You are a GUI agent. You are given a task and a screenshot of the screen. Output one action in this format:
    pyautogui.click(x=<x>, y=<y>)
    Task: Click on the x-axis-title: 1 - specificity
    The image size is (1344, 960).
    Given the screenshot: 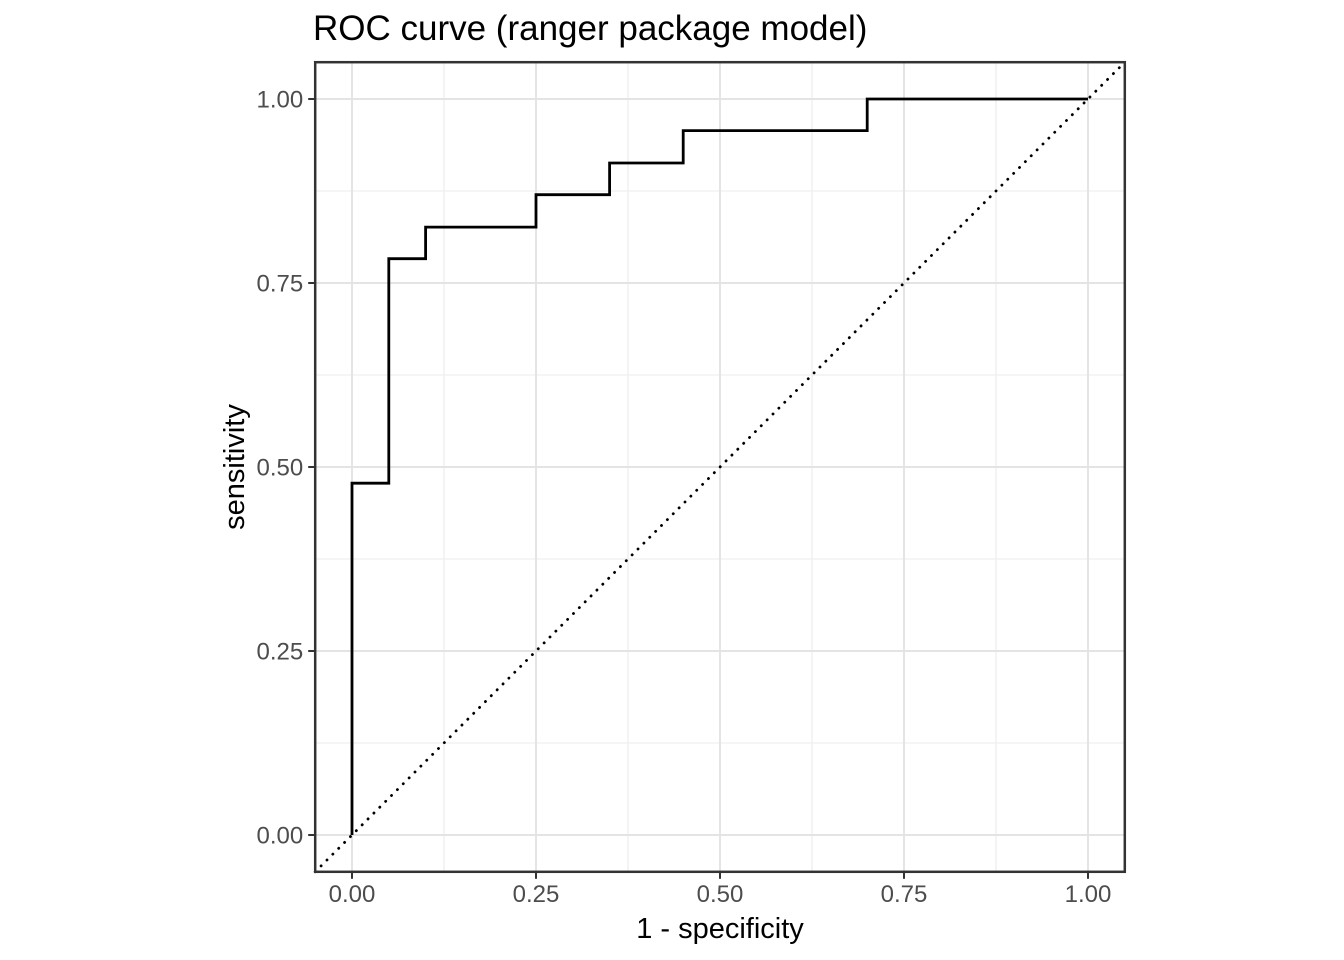 What is the action you would take?
    pyautogui.click(x=720, y=929)
    